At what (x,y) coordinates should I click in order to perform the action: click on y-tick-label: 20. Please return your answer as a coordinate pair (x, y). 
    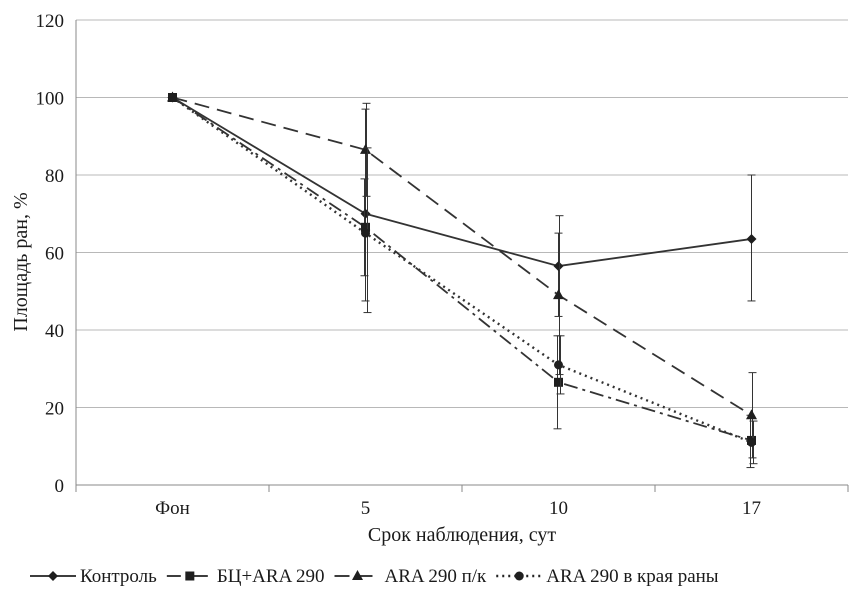
    Looking at the image, I should click on (54, 409).